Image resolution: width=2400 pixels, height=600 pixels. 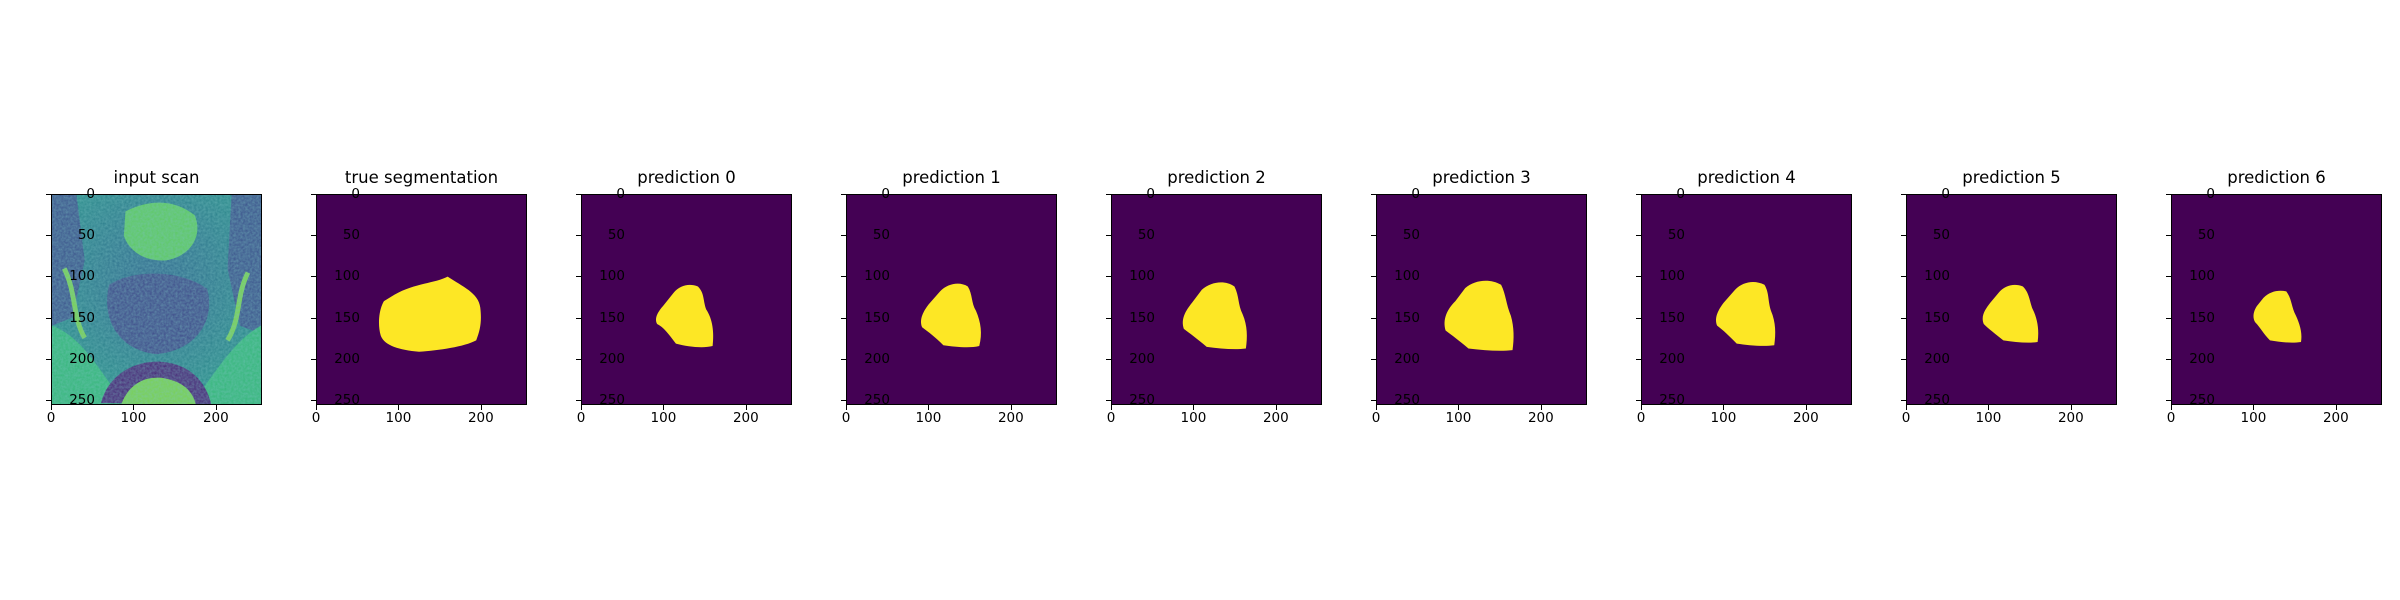 What do you see at coordinates (1216, 177) in the screenshot?
I see `panel-title: prediction 2` at bounding box center [1216, 177].